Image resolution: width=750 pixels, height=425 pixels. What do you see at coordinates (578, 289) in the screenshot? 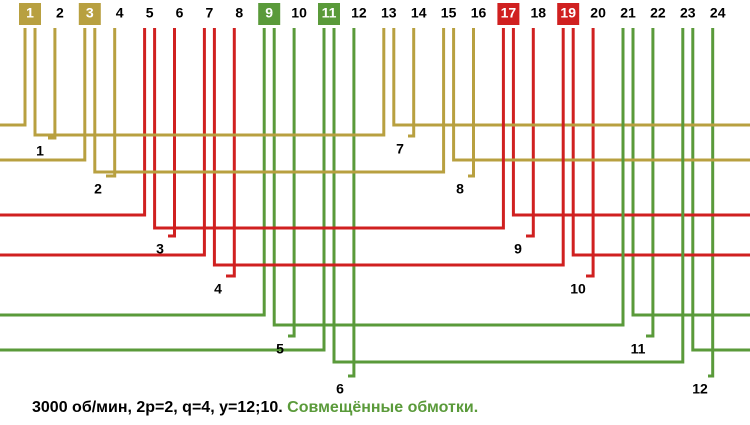
I see `coil-label: 10` at bounding box center [578, 289].